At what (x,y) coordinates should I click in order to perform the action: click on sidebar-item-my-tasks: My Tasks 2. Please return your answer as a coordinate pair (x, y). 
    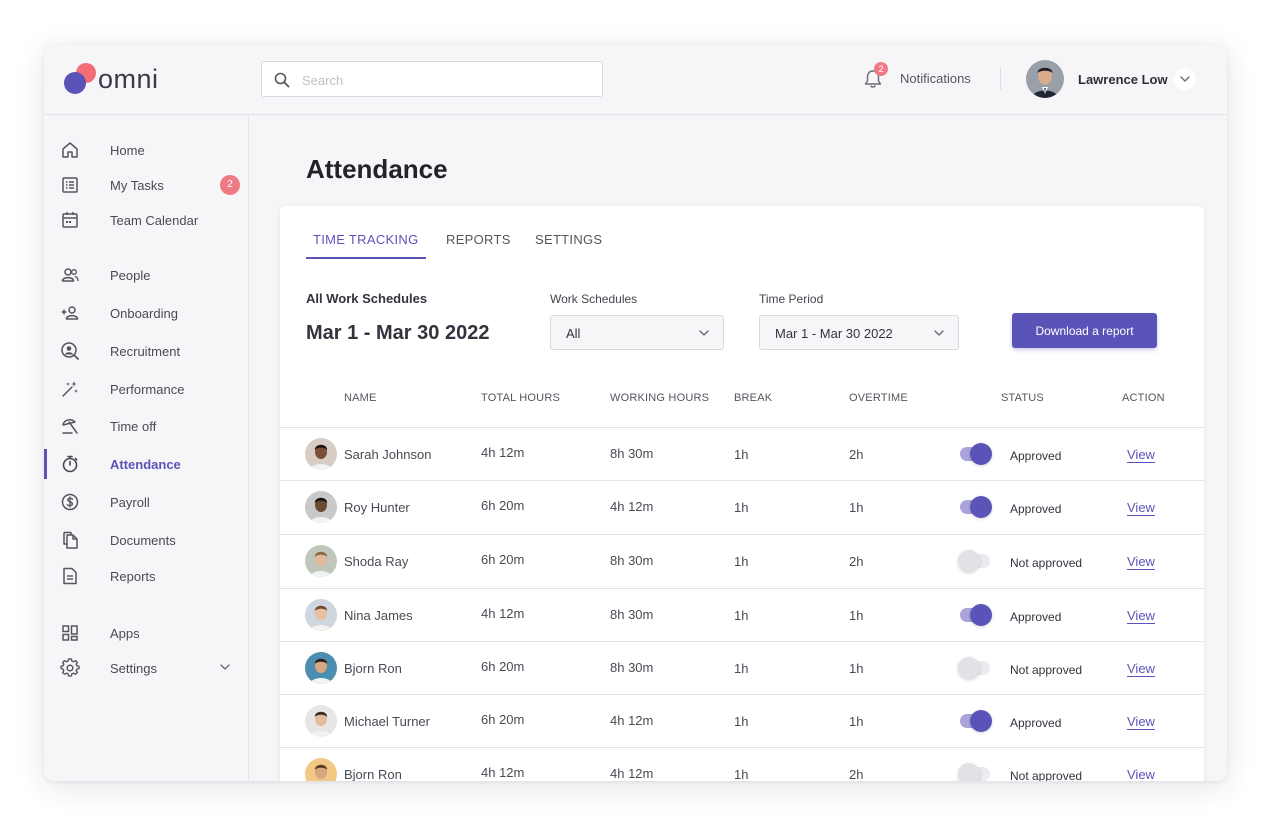
    Looking at the image, I should click on (146, 185).